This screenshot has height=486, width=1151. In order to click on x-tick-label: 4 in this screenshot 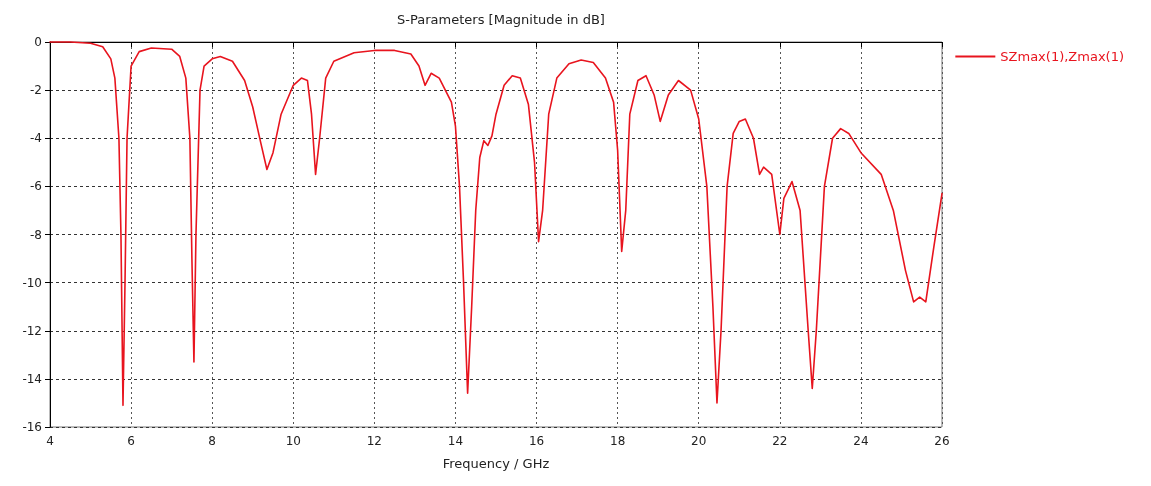, I will do `click(50, 441)`.